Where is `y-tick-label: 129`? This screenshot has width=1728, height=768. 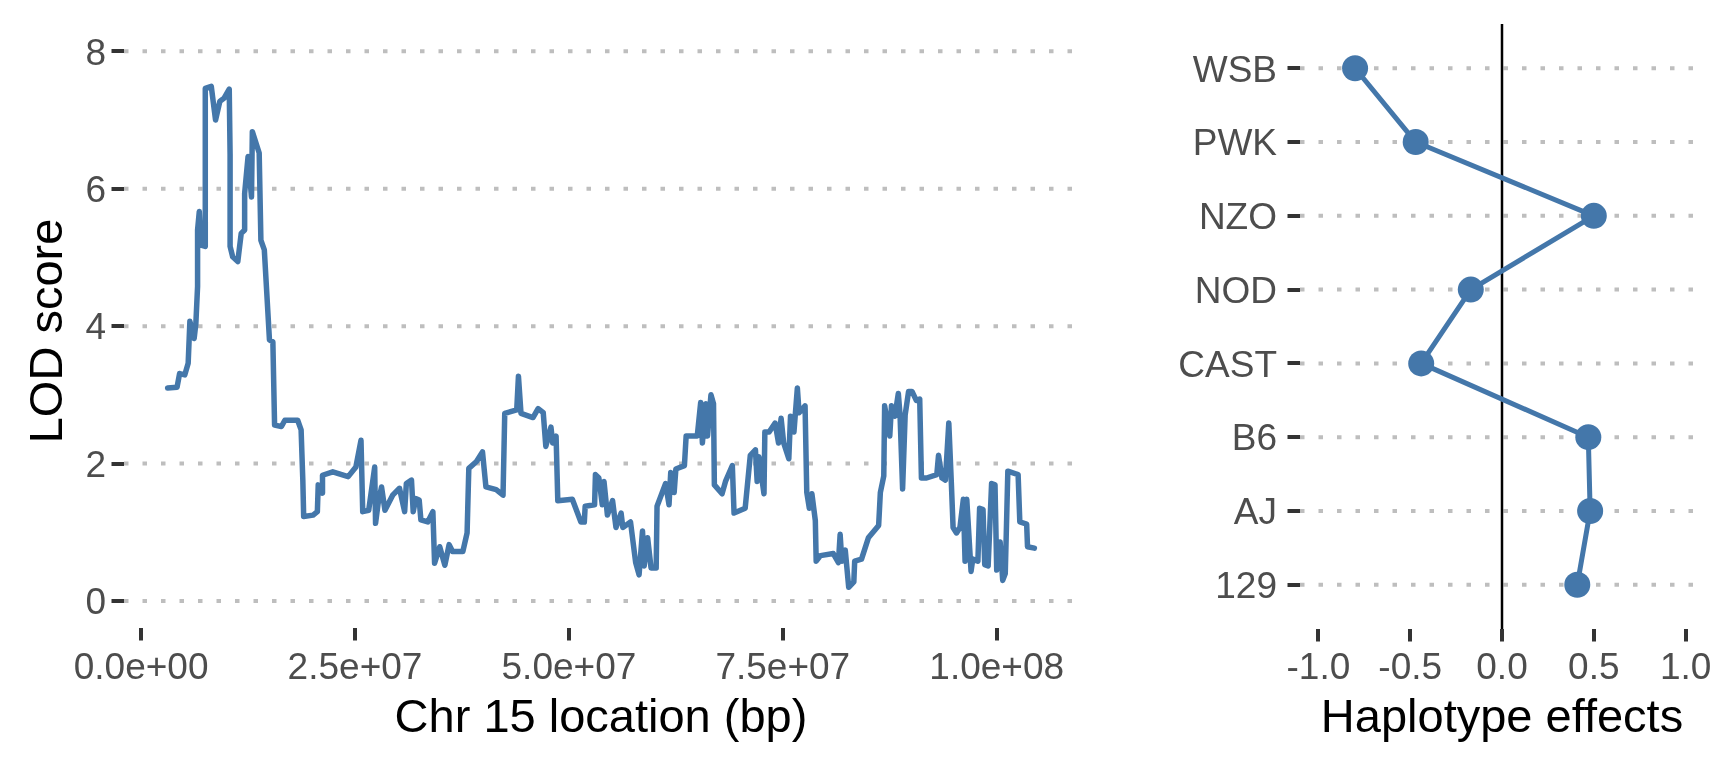
y-tick-label: 129 is located at coordinates (1246, 586).